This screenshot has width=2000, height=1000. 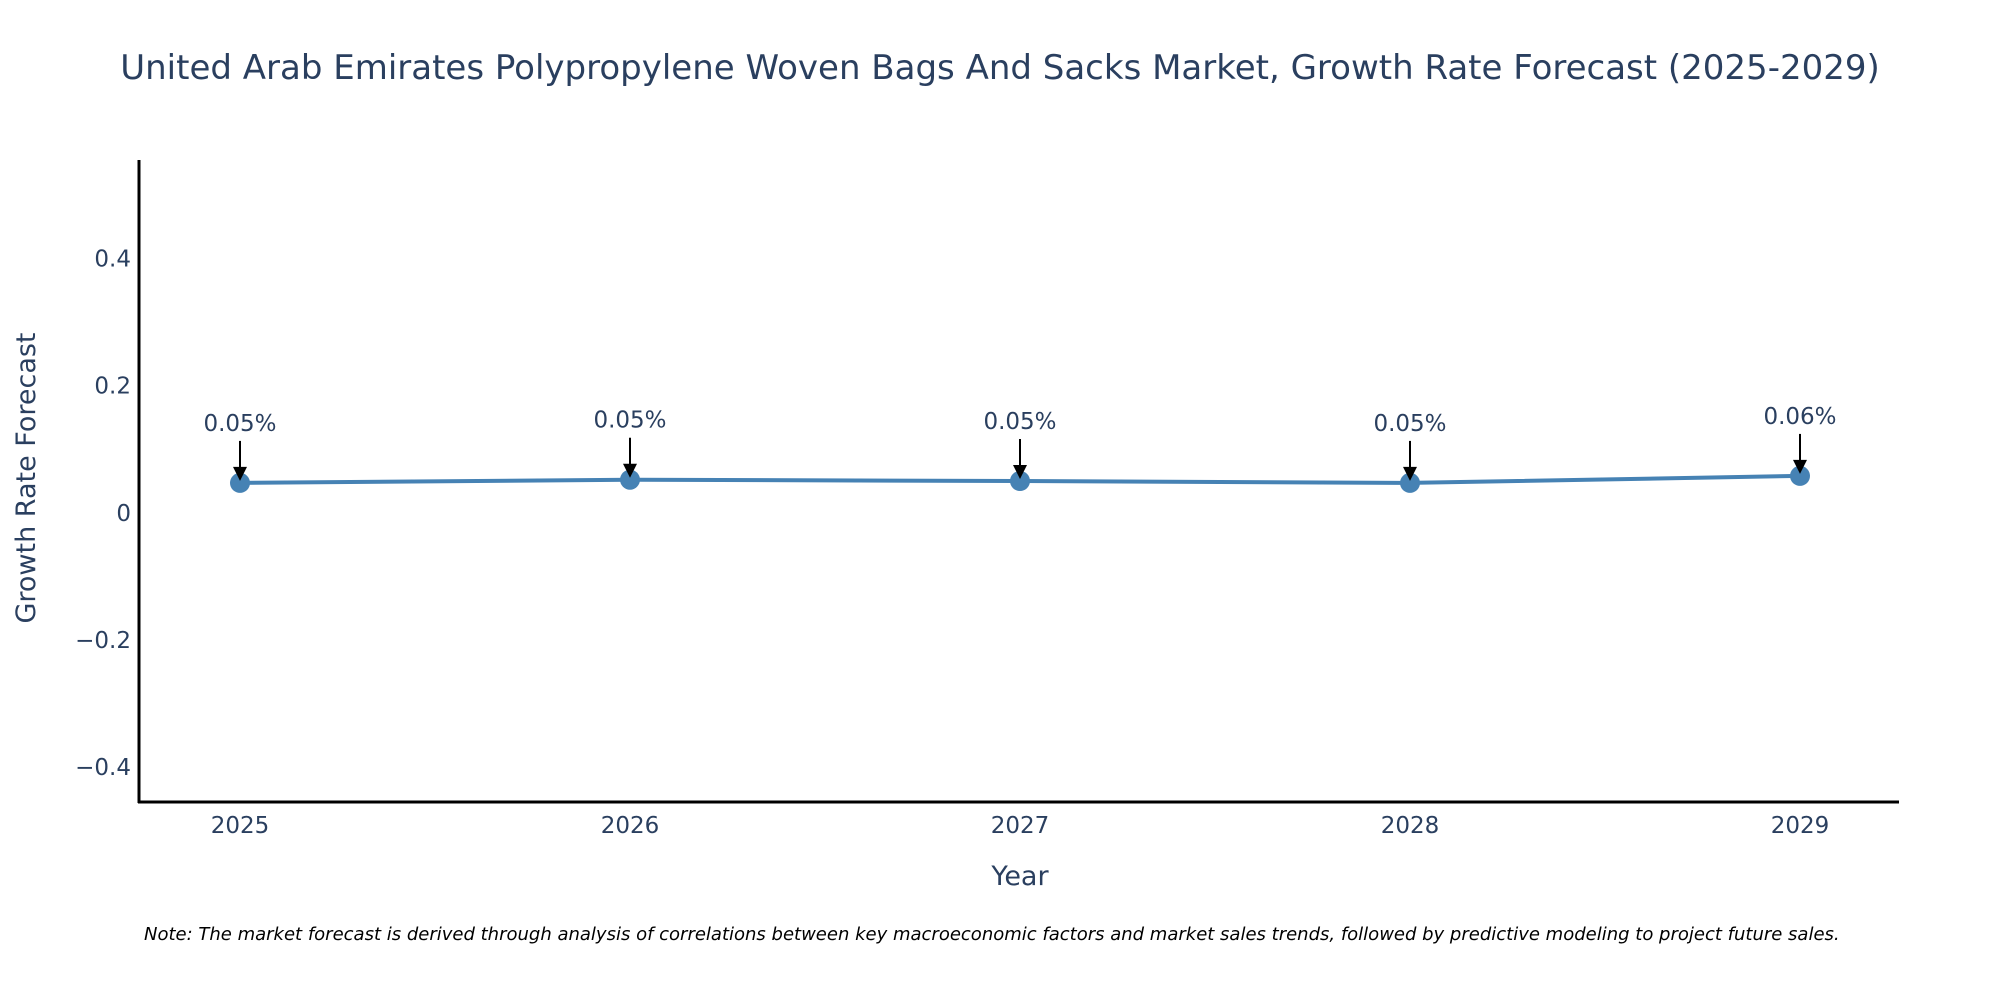 I want to click on series-group, so click(x=1020, y=479).